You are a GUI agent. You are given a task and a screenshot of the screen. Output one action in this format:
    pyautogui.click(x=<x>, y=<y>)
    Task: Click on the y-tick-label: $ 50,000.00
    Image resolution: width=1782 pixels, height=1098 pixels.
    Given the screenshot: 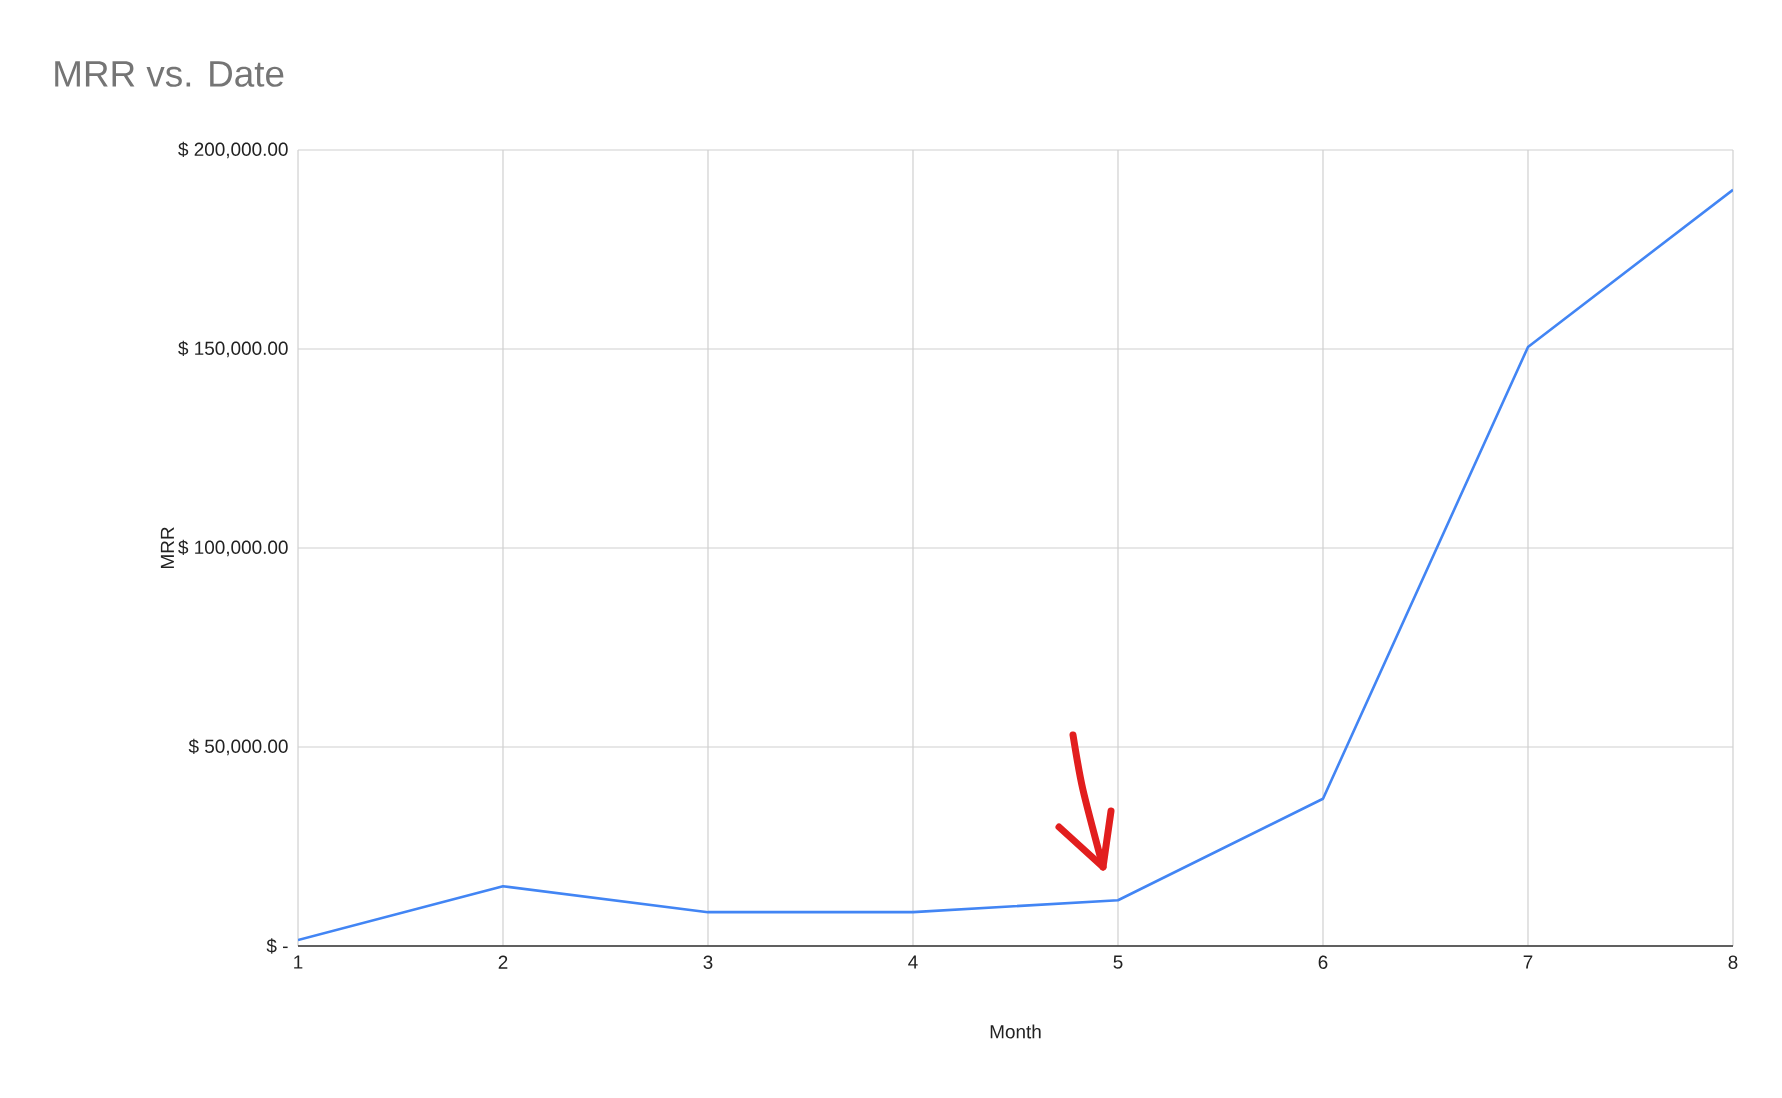 What is the action you would take?
    pyautogui.click(x=238, y=747)
    